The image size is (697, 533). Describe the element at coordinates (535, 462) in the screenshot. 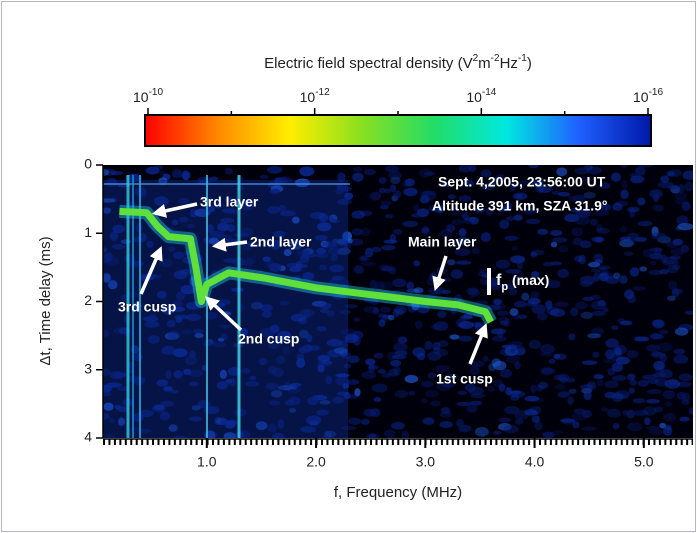

I see `x-tick-label: 4.0` at that location.